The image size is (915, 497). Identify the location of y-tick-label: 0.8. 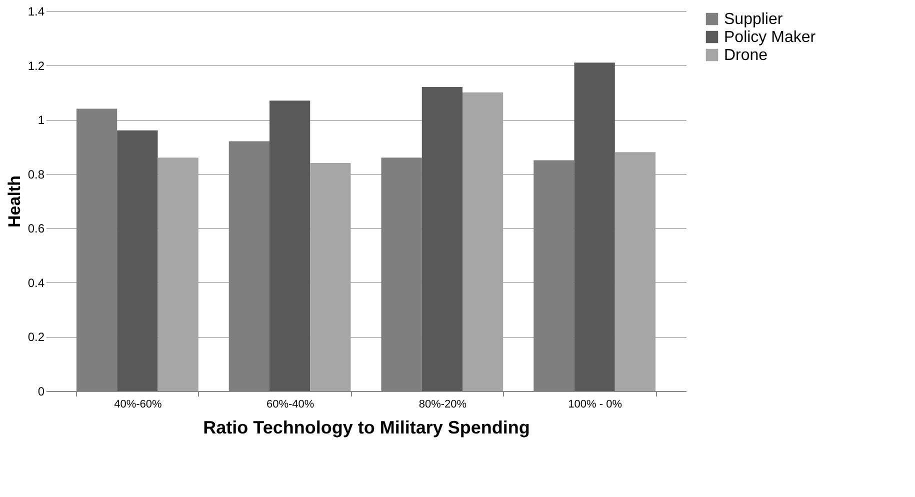
(36, 174).